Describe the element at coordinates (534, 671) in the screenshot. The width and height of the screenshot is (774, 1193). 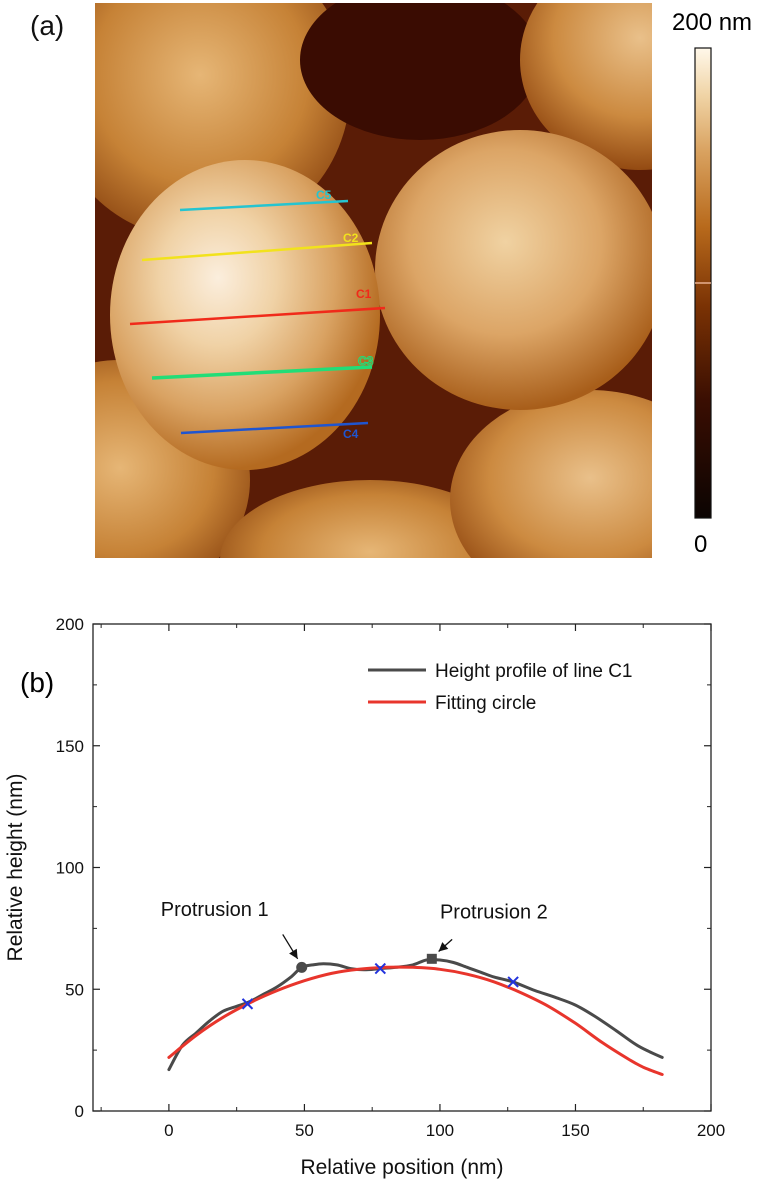
I see `legend-height-profile-label: Height profile of line C1` at that location.